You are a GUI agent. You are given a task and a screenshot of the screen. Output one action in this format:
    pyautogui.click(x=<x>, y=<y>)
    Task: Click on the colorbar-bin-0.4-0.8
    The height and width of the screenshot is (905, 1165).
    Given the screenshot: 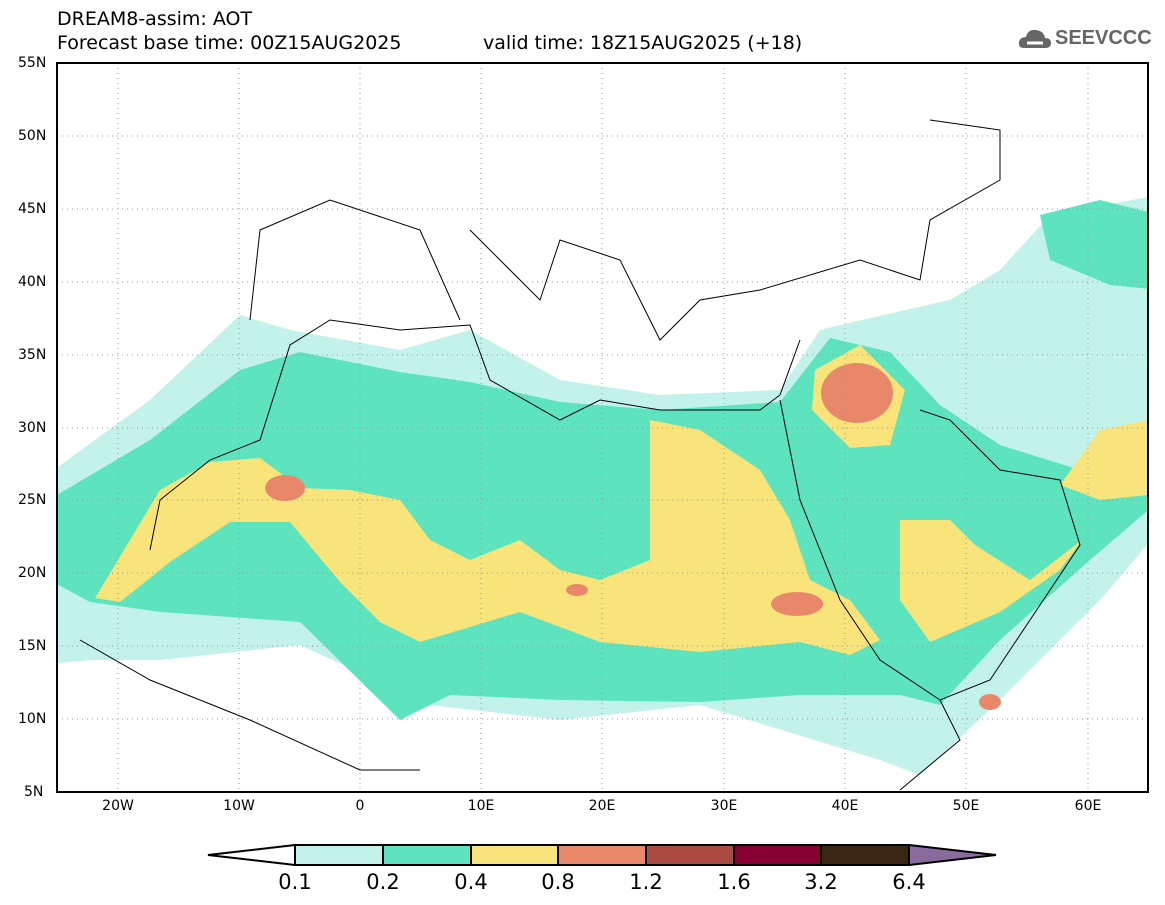 What is the action you would take?
    pyautogui.click(x=514, y=855)
    